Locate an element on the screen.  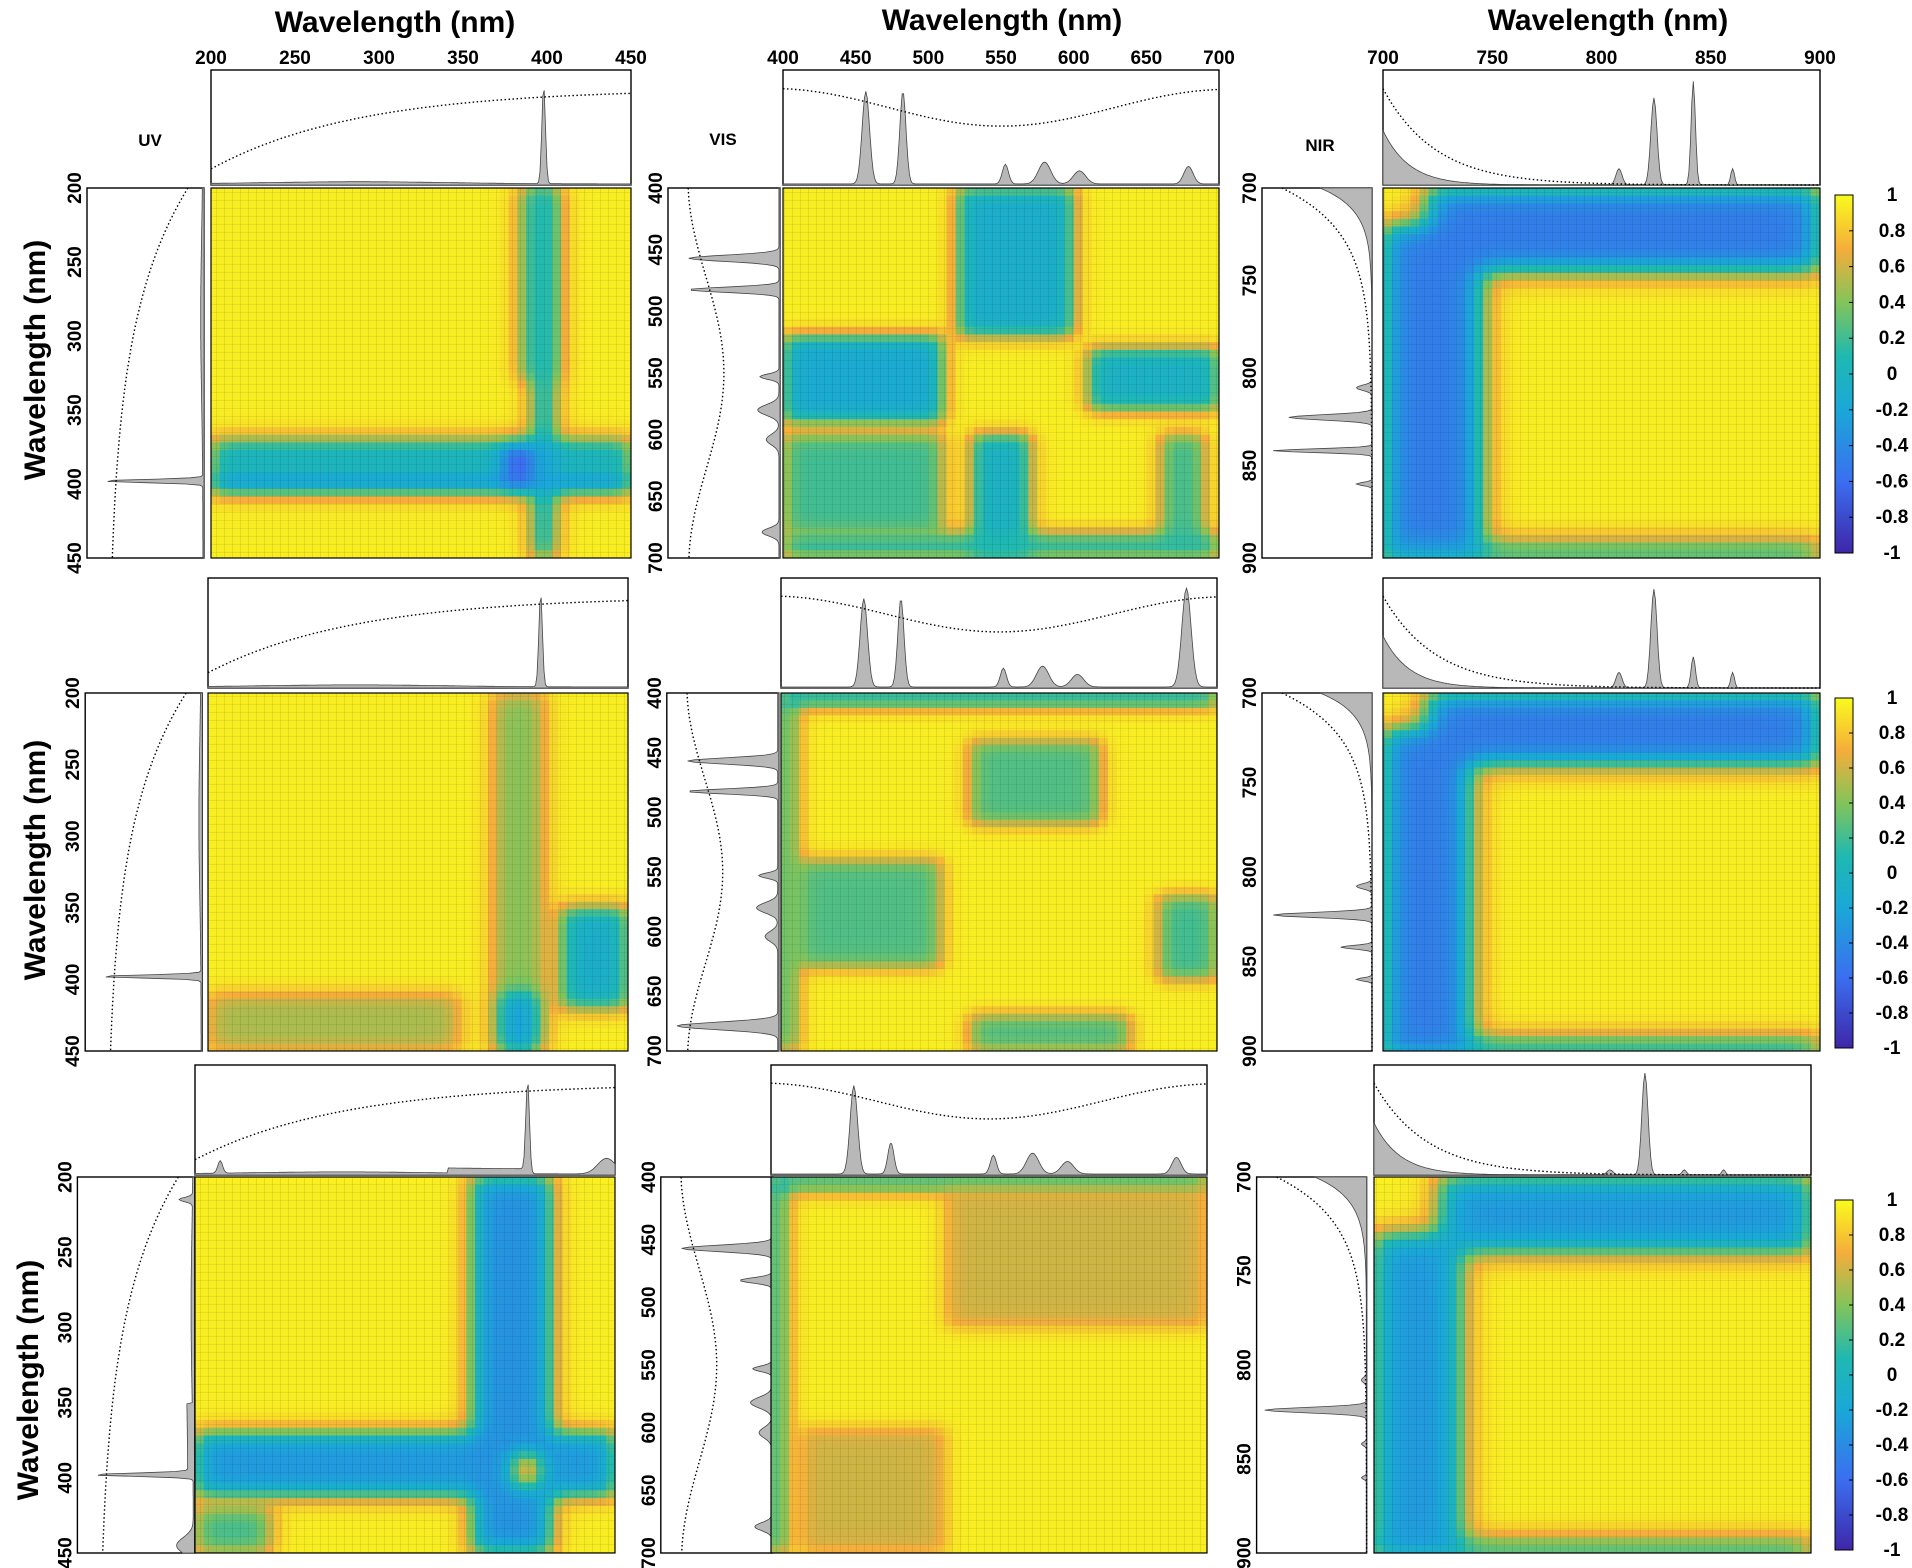
column-title-nir: Wavelength (nm) is located at coordinates (1608, 20).